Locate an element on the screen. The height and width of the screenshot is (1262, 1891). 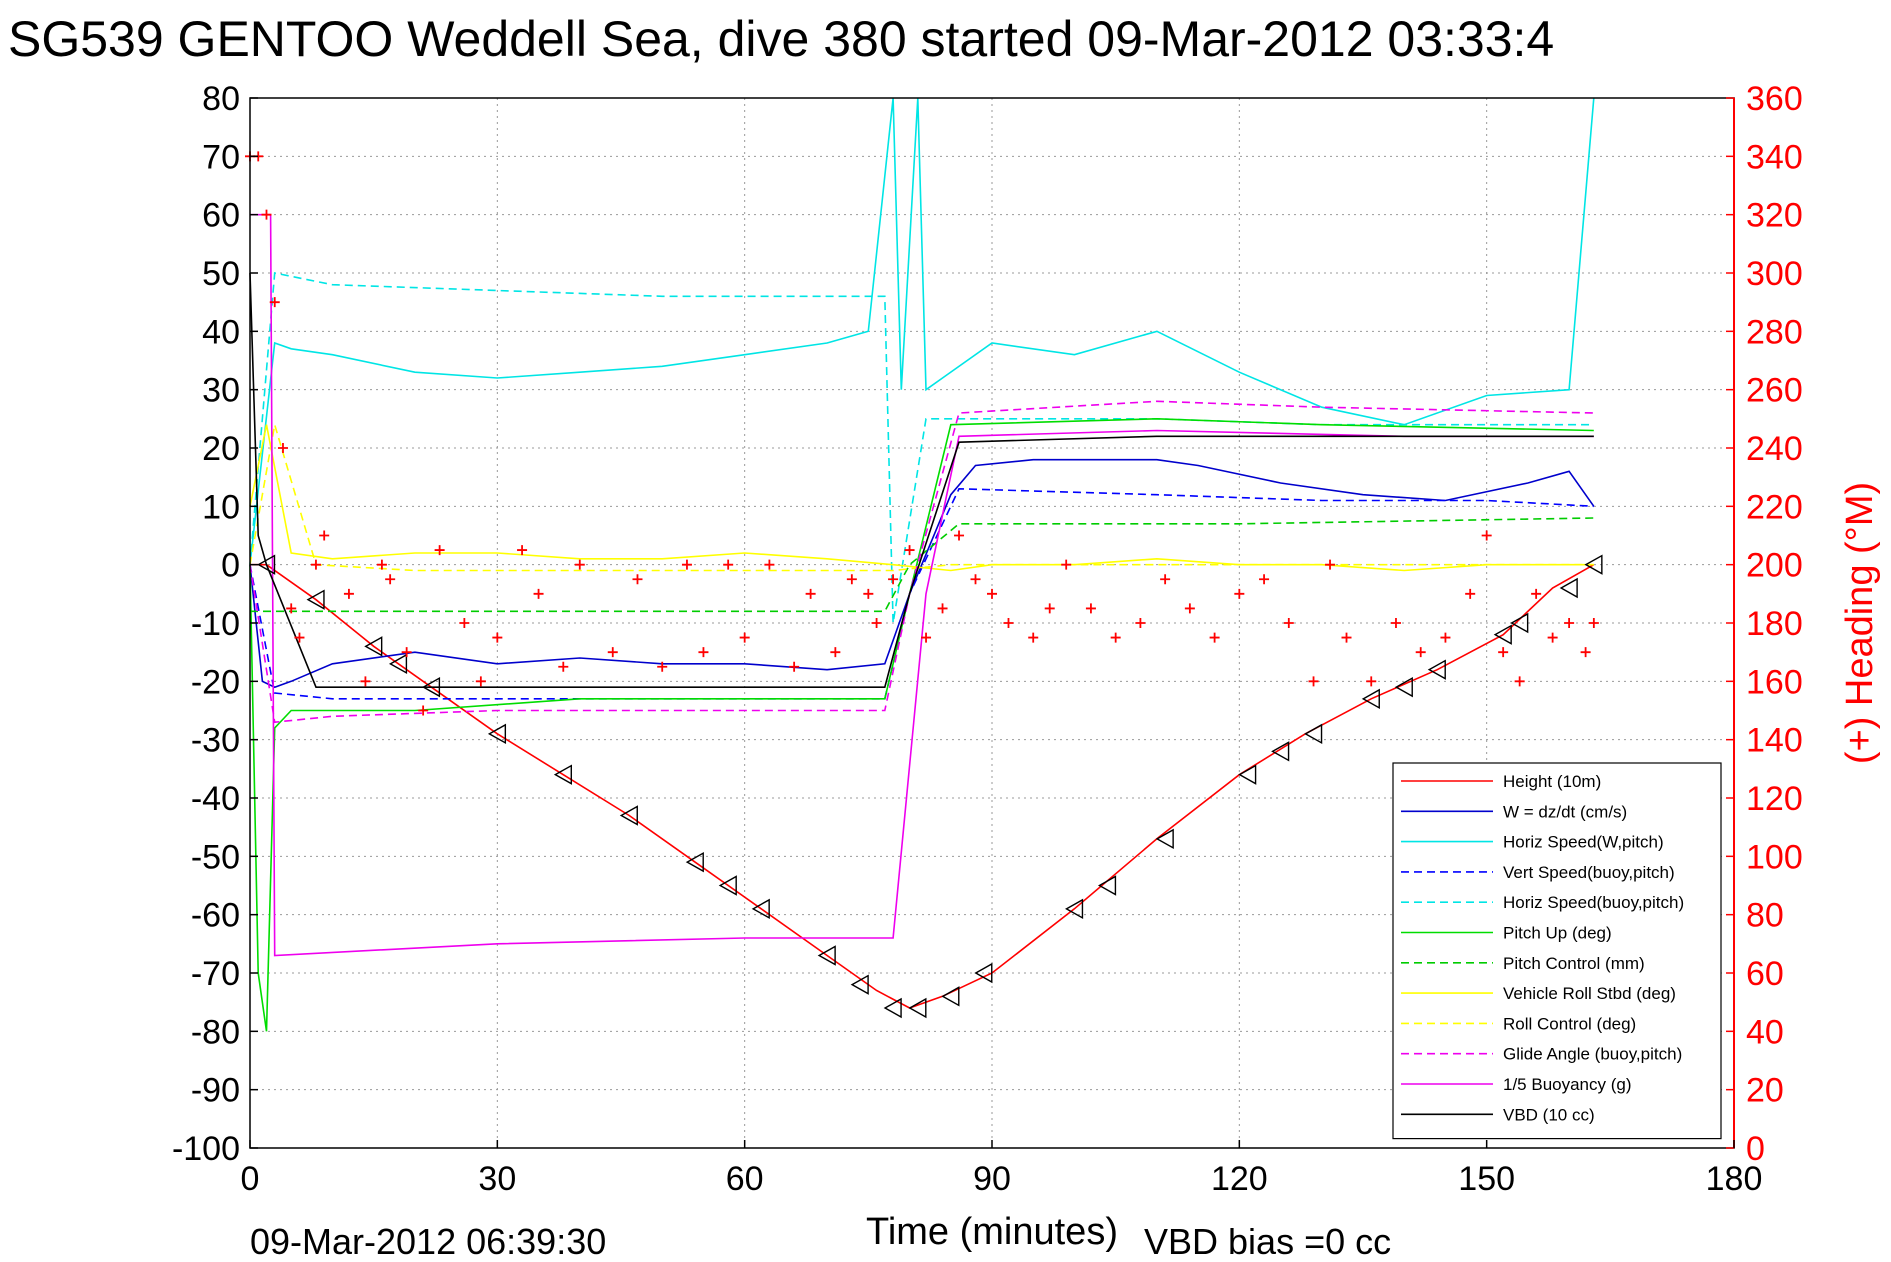
left-tick-label: 60 is located at coordinates (221, 216).